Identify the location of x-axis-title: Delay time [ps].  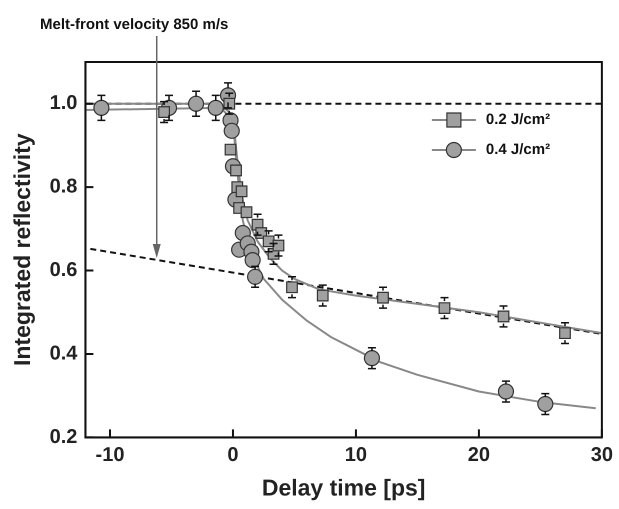
(344, 487).